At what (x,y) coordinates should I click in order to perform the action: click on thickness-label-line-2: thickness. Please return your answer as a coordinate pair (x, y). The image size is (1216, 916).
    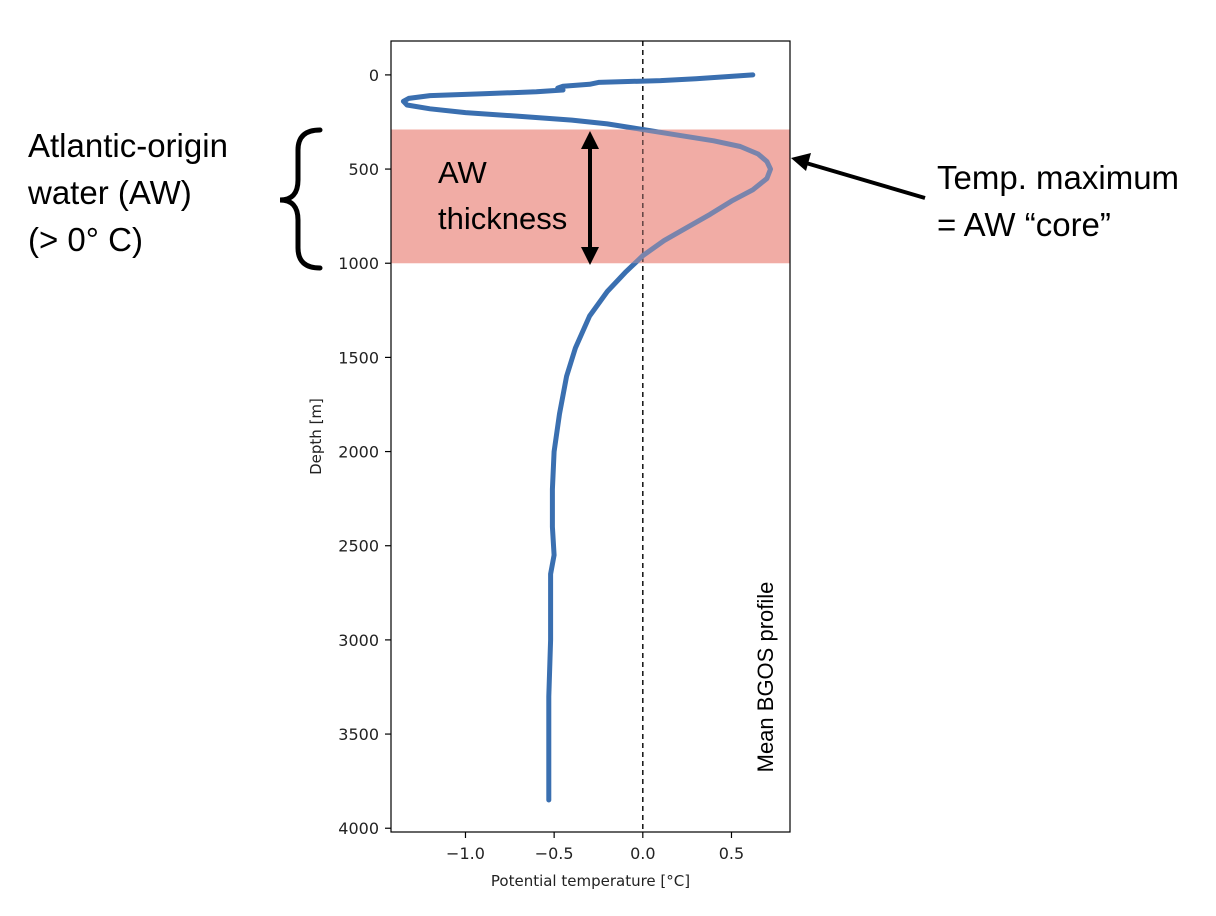
    Looking at the image, I should click on (502, 218).